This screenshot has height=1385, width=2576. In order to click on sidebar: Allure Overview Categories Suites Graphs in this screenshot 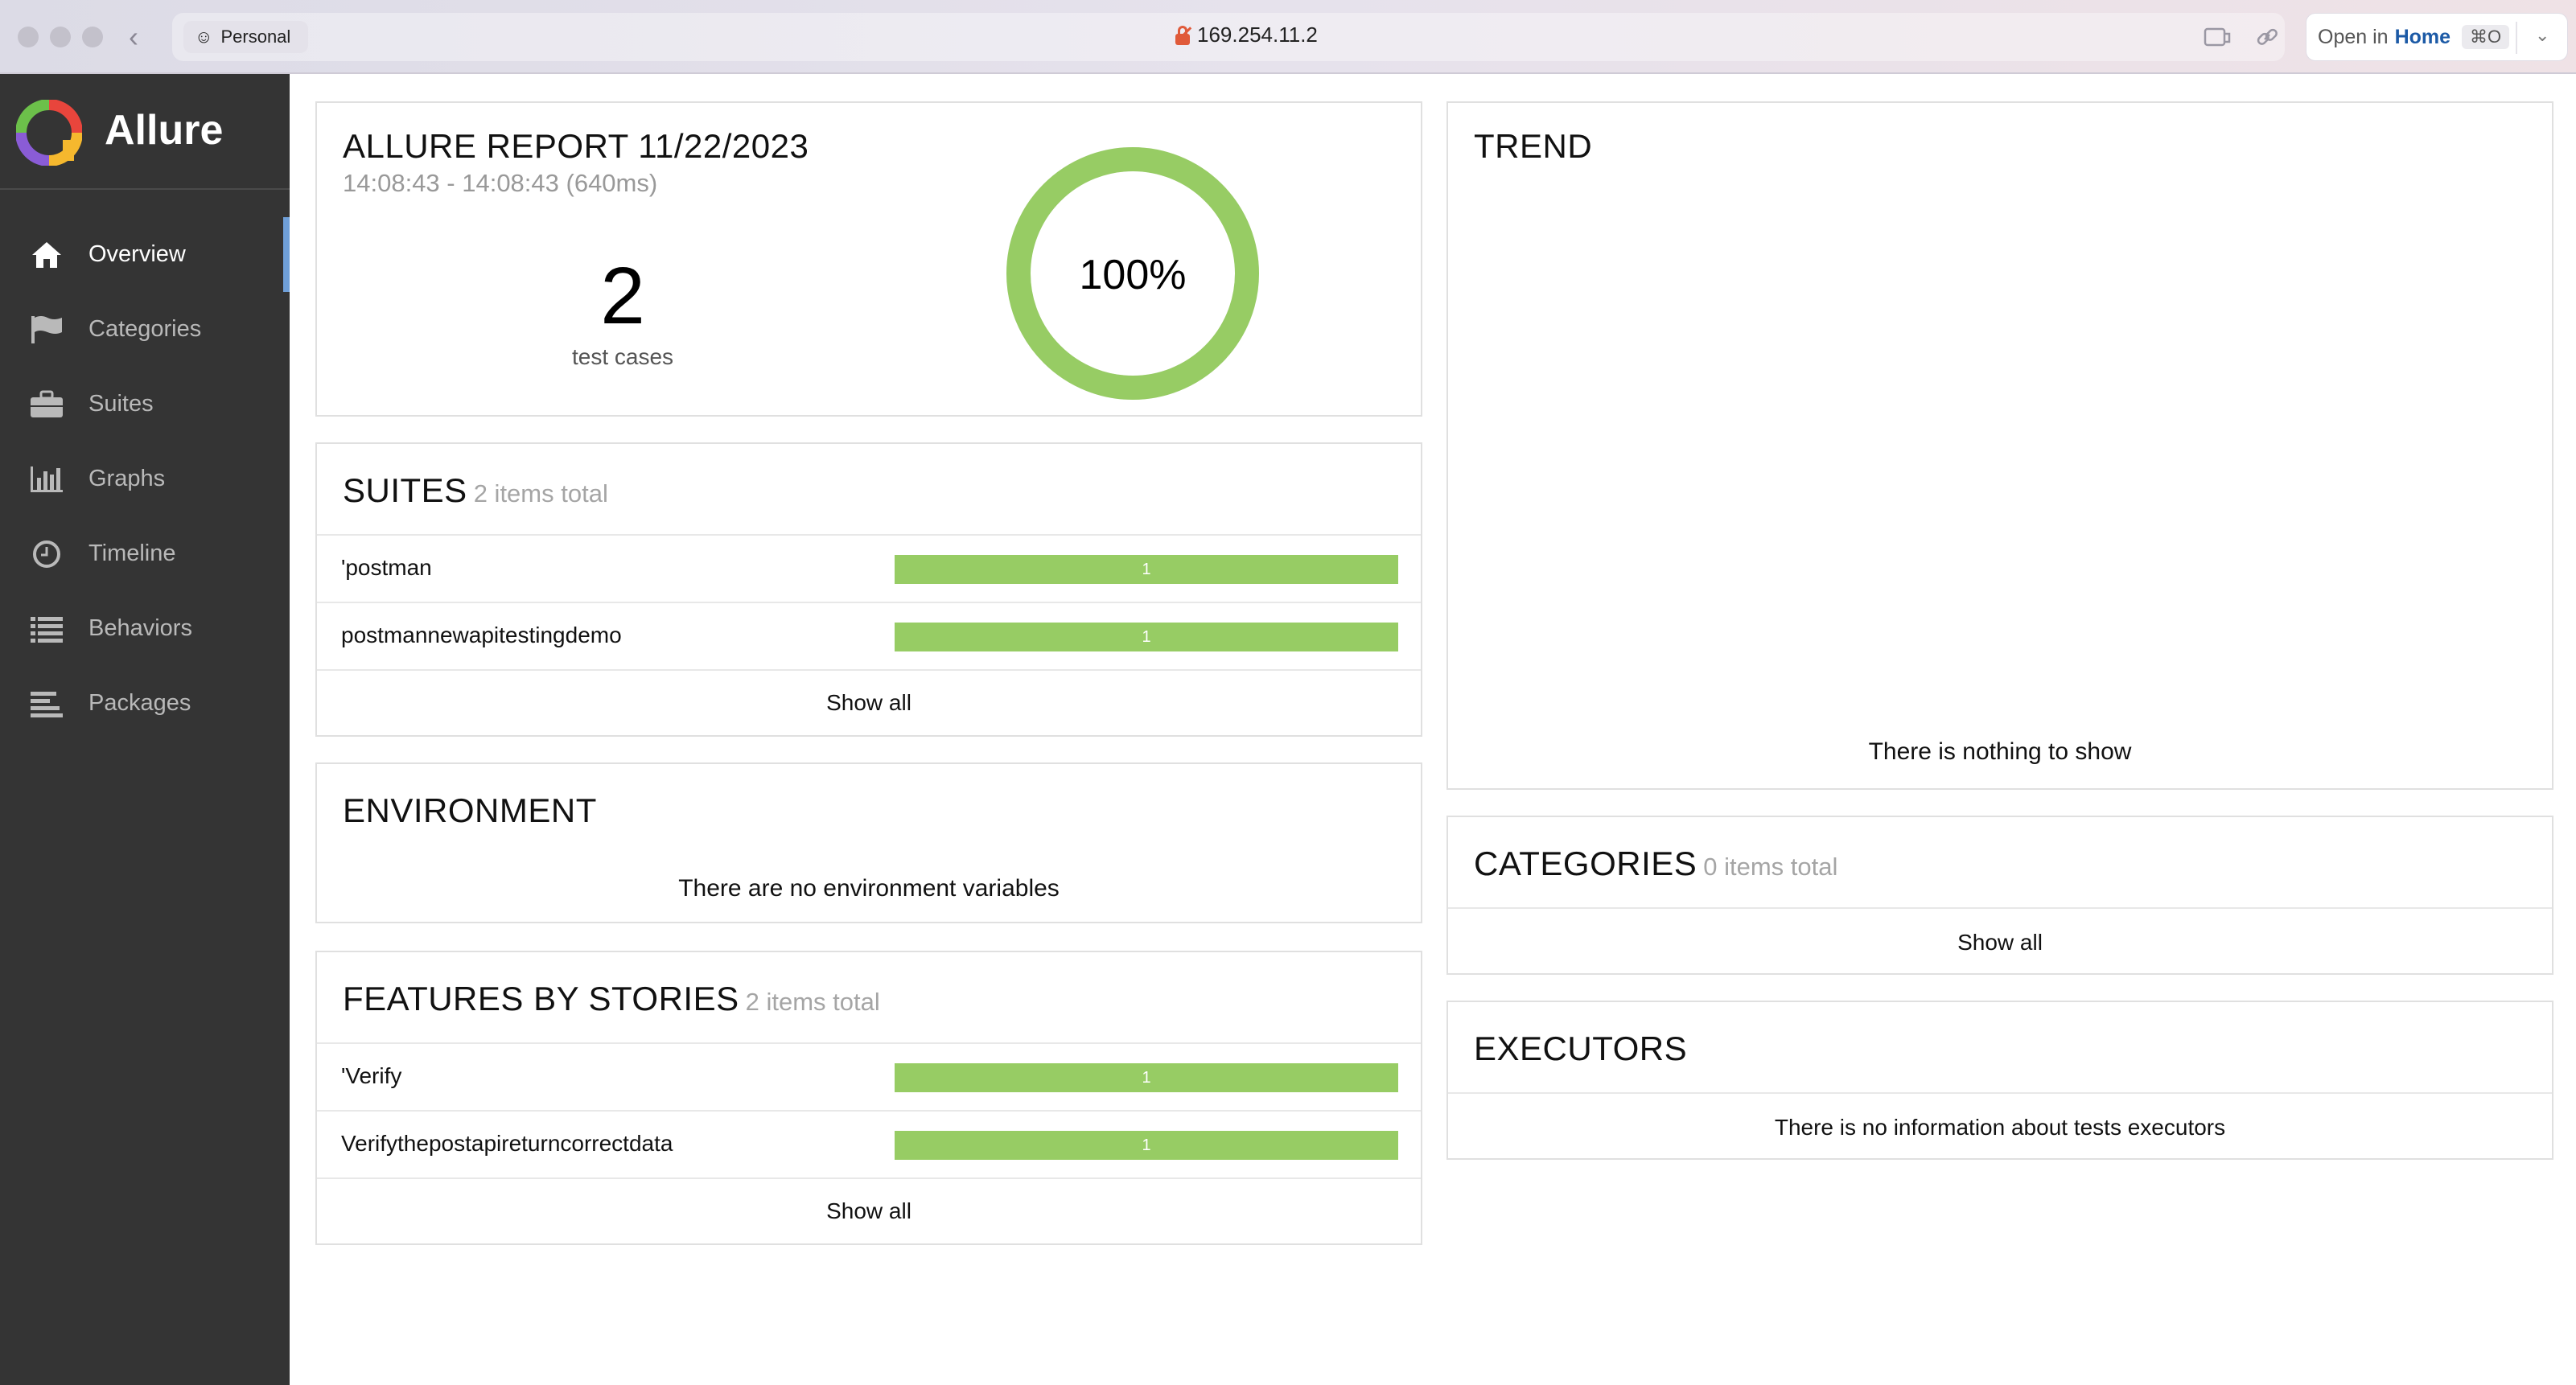, I will do `click(145, 729)`.